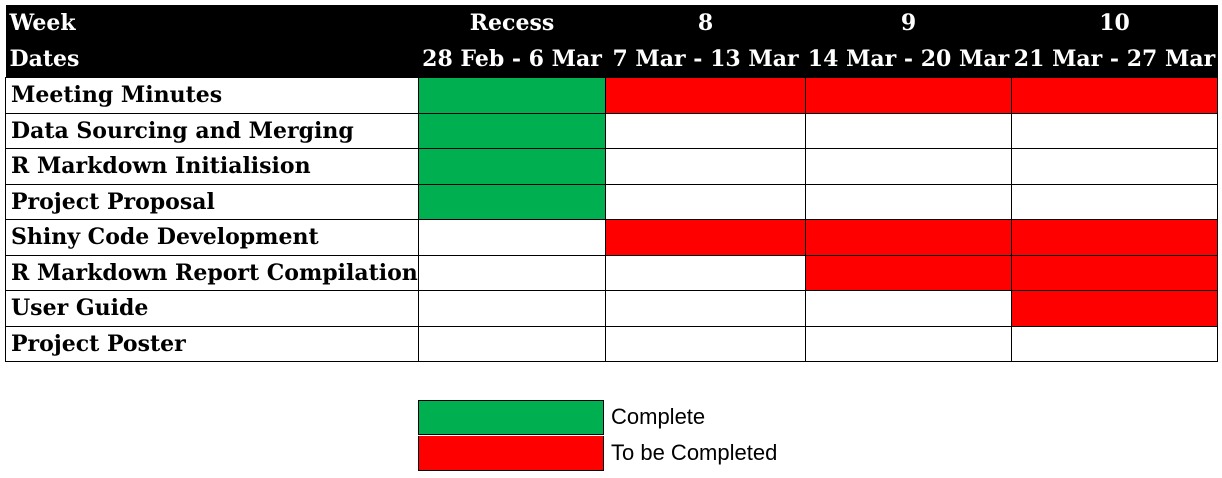  Describe the element at coordinates (511, 453) in the screenshot. I see `legend-swatch-to-be-completed` at that location.